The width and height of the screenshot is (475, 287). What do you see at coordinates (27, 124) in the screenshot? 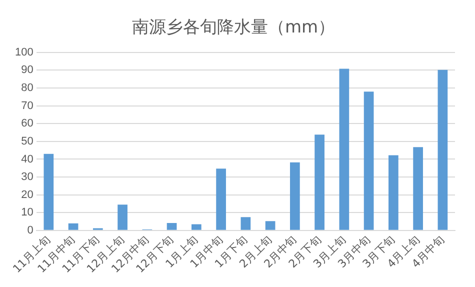
I see `y-tick-label: 60` at bounding box center [27, 124].